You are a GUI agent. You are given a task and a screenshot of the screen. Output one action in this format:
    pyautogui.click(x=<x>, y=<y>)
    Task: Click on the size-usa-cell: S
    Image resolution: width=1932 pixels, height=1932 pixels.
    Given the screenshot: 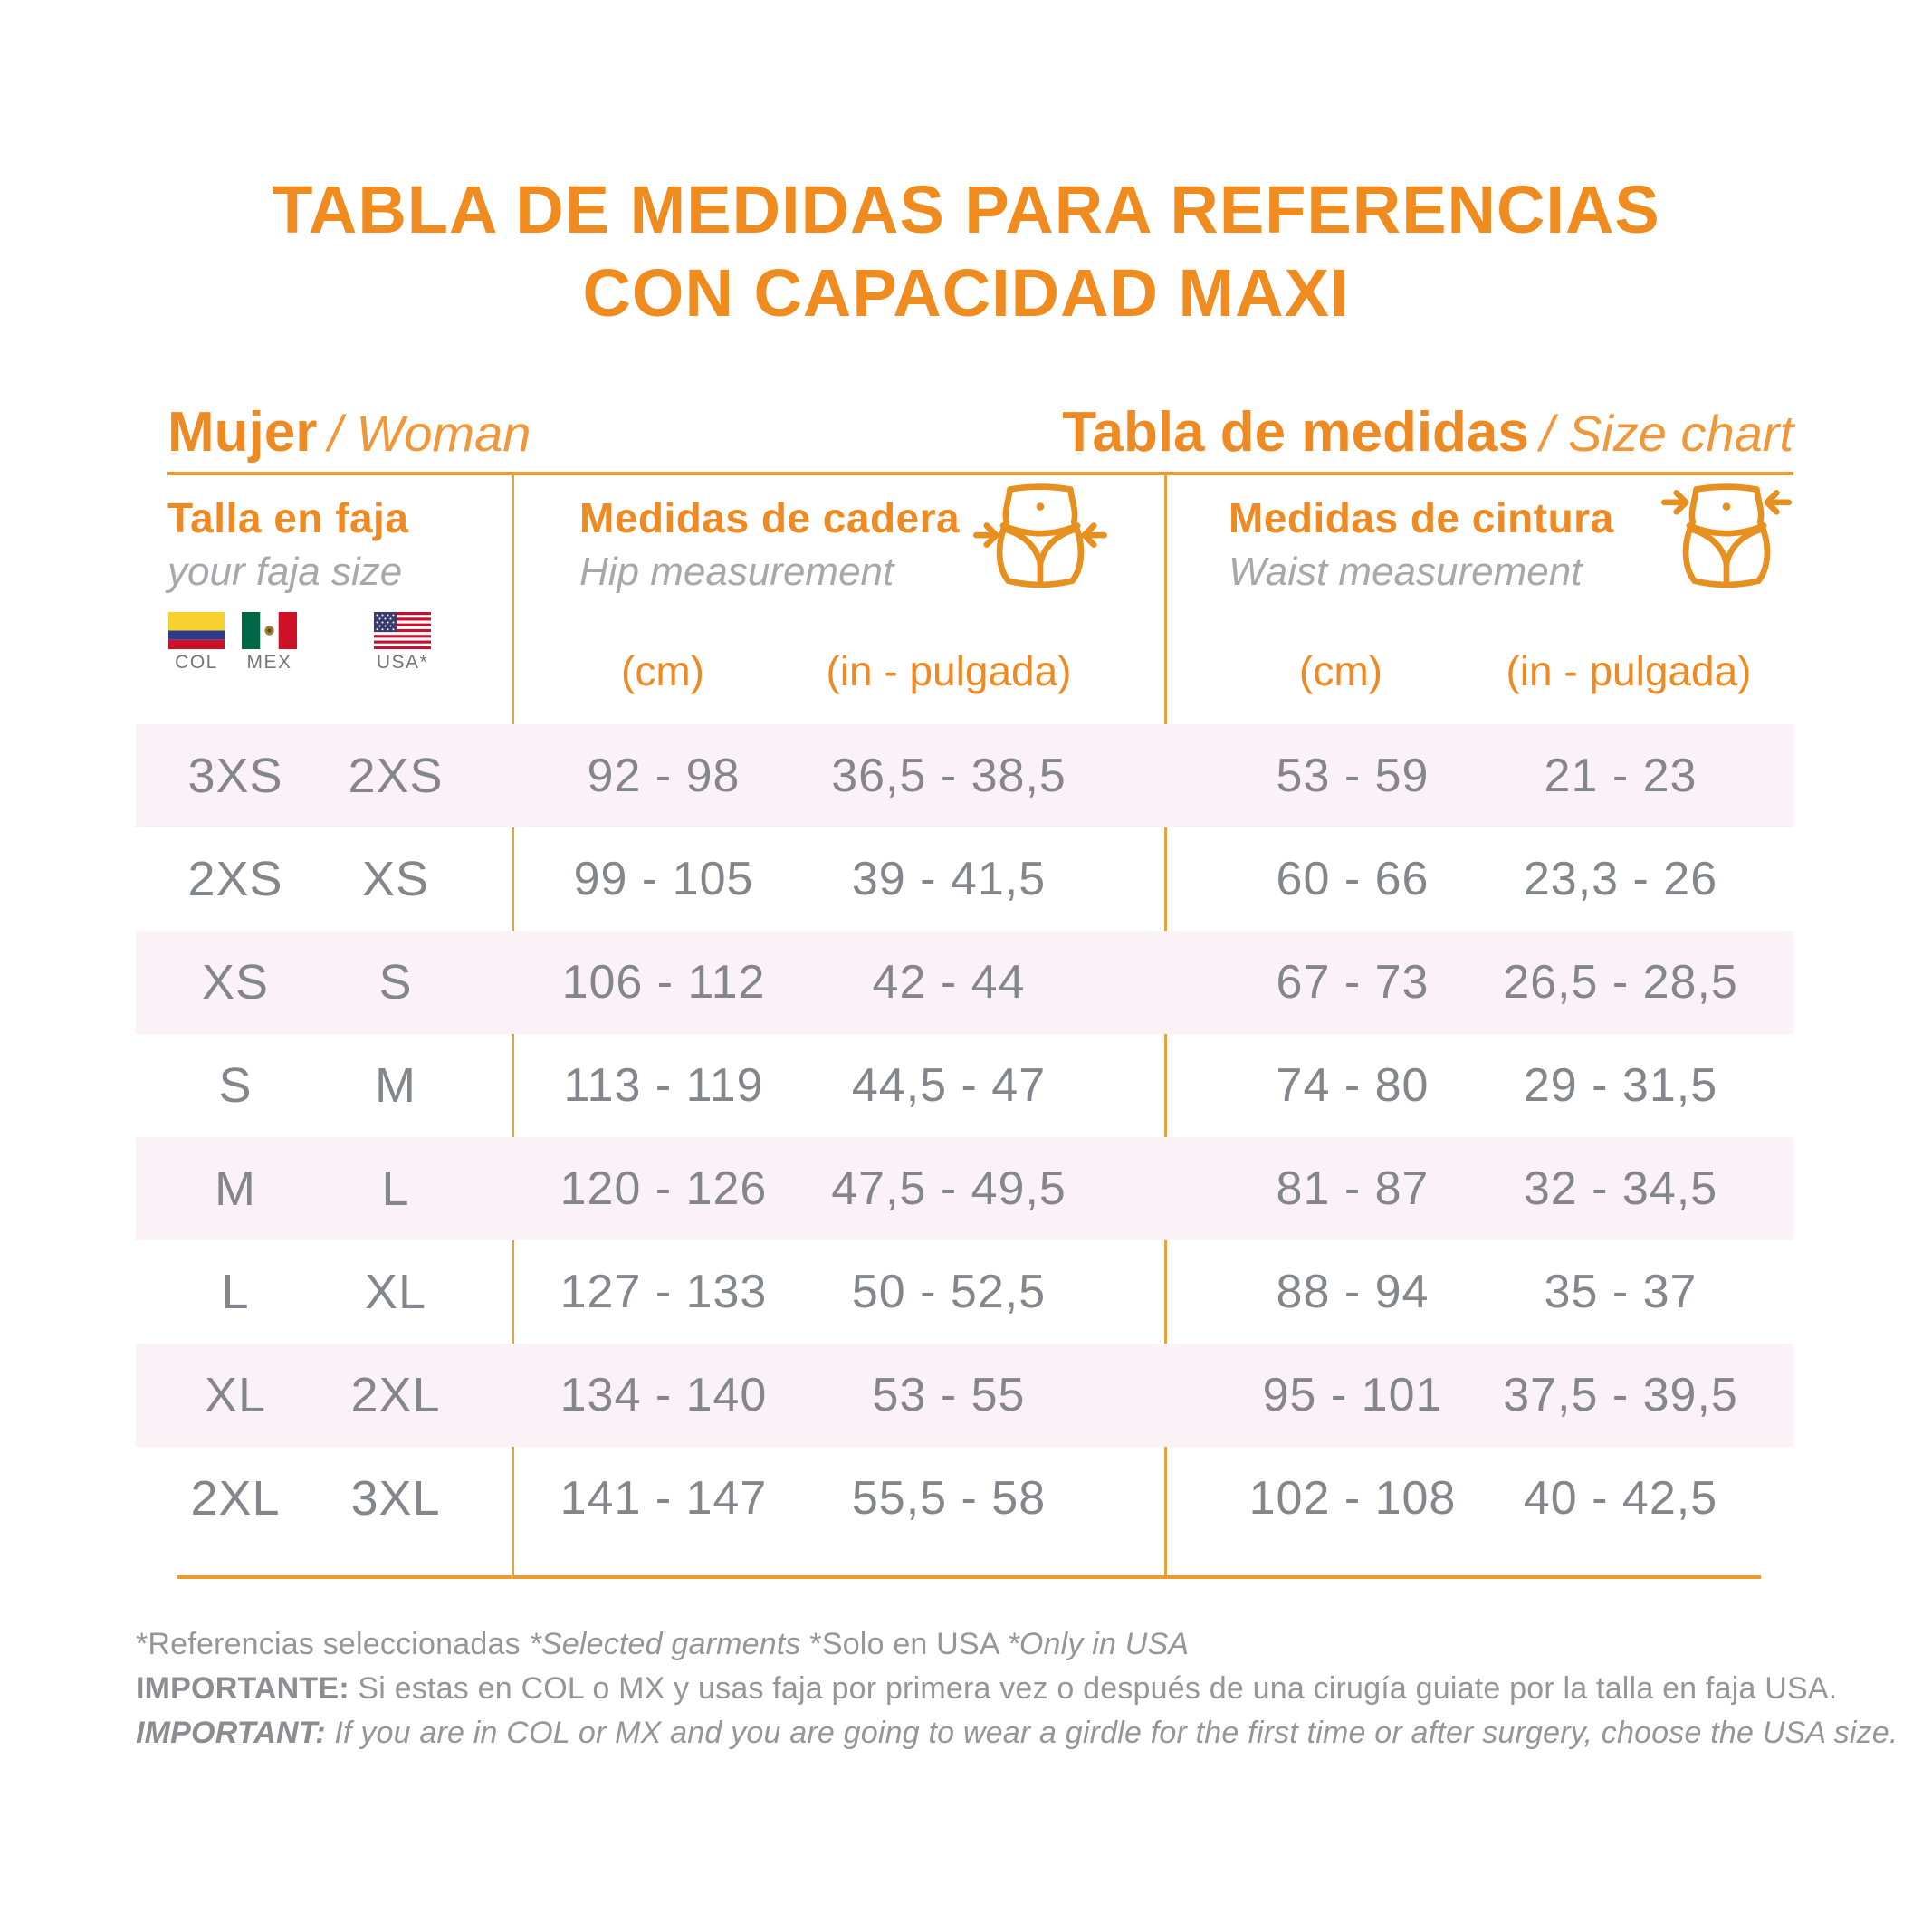 What is the action you would take?
    pyautogui.click(x=395, y=982)
    